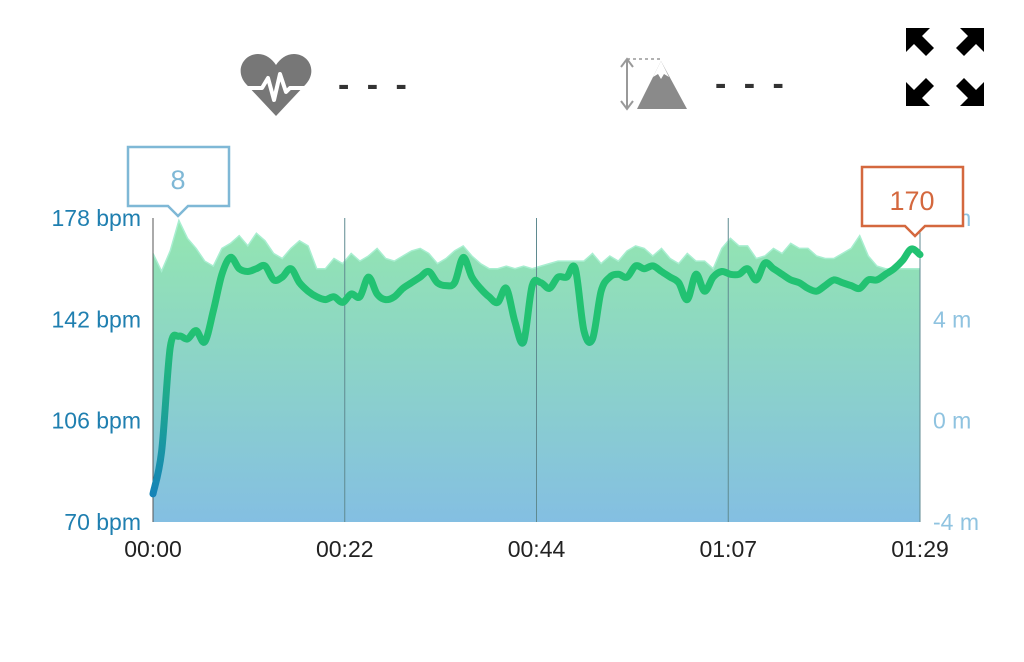 The height and width of the screenshot is (662, 1024). Describe the element at coordinates (952, 421) in the screenshot. I see `right-axis-tick-label: 0 m` at that location.